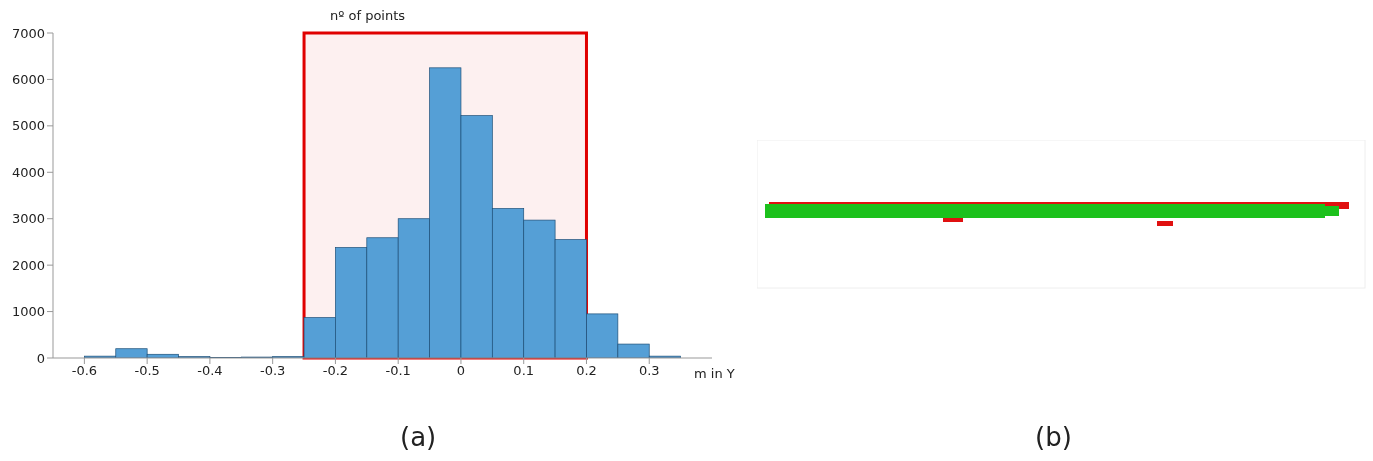  Describe the element at coordinates (28, 126) in the screenshot. I see `y-tick-label: 5000` at that location.